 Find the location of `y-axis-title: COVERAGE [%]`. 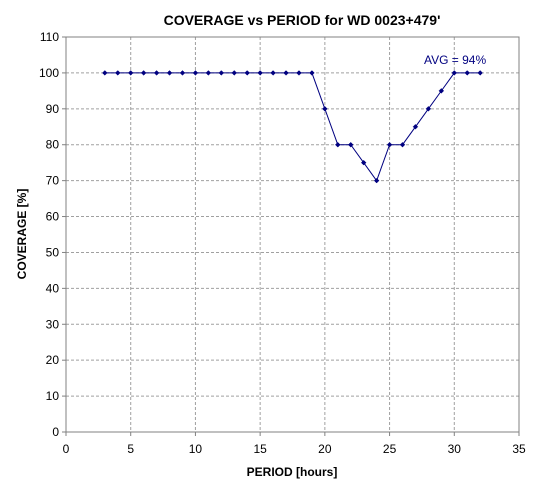

y-axis-title: COVERAGE [%] is located at coordinates (22, 234).